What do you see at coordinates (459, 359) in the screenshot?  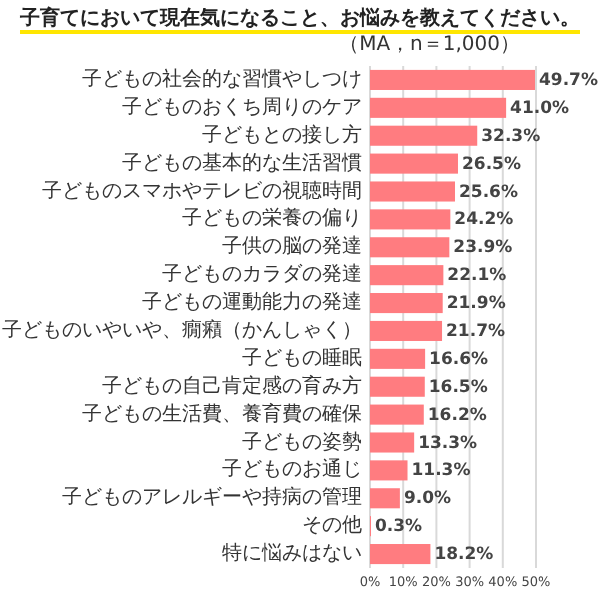 I see `data-label: 16.6%` at bounding box center [459, 359].